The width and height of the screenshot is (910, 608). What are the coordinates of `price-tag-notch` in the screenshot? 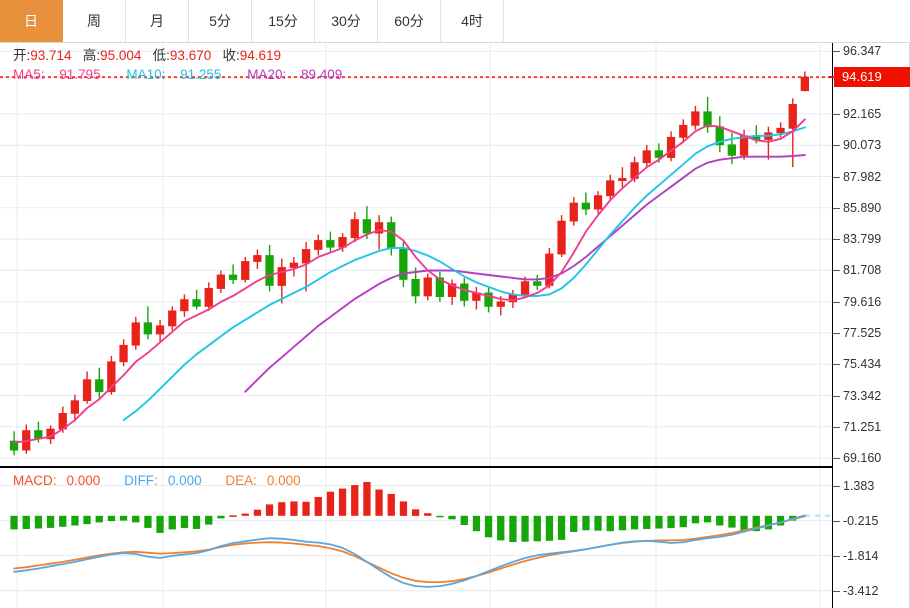 It's located at (832, 77).